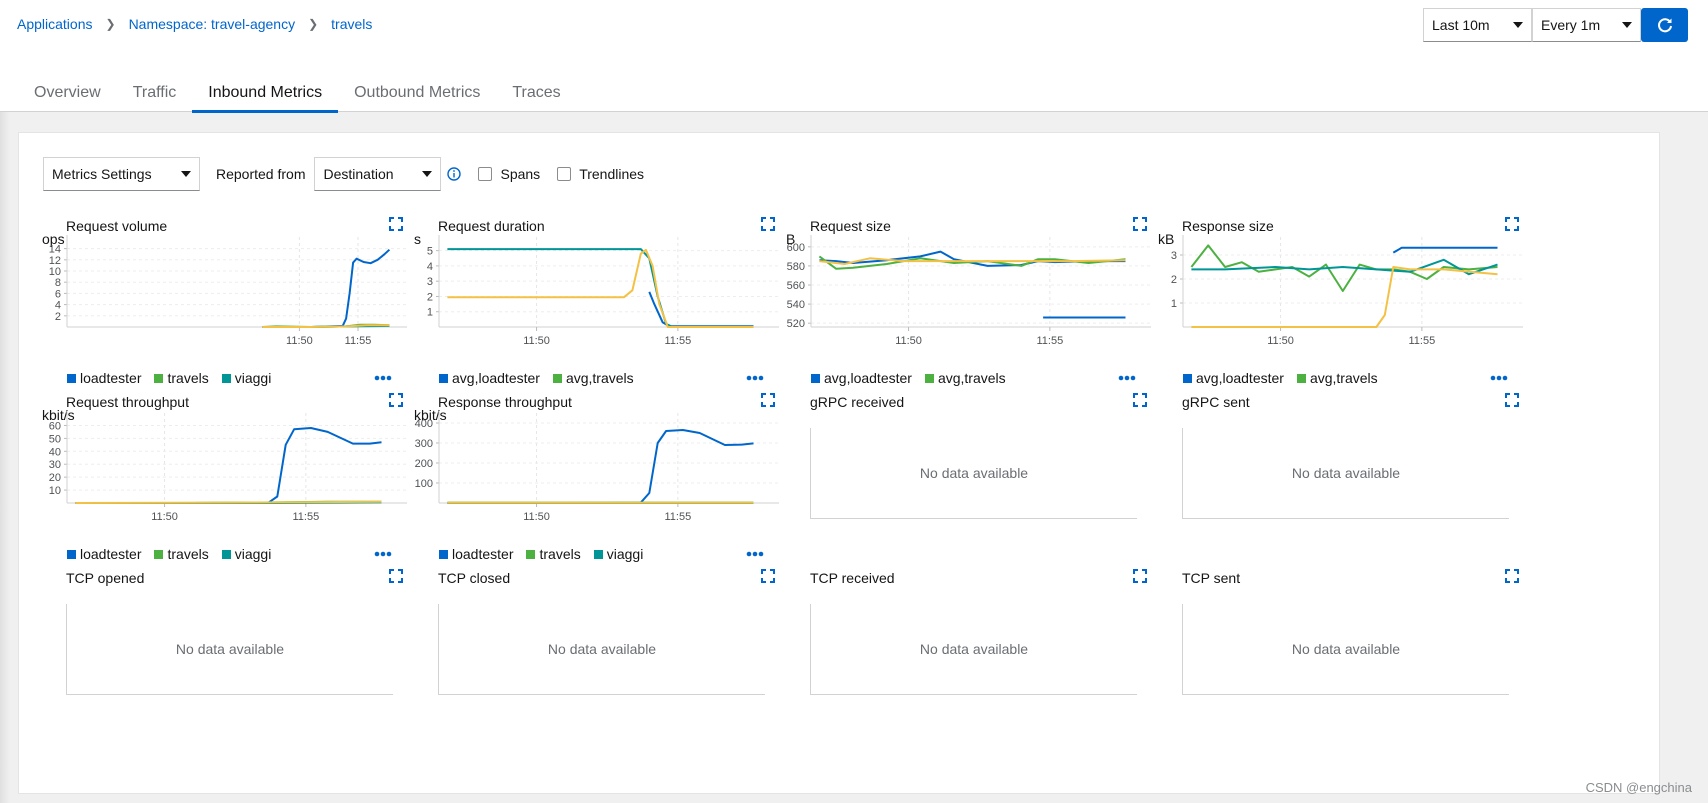 This screenshot has width=1708, height=803. I want to click on reported-from-dropdown: Destination, so click(378, 174).